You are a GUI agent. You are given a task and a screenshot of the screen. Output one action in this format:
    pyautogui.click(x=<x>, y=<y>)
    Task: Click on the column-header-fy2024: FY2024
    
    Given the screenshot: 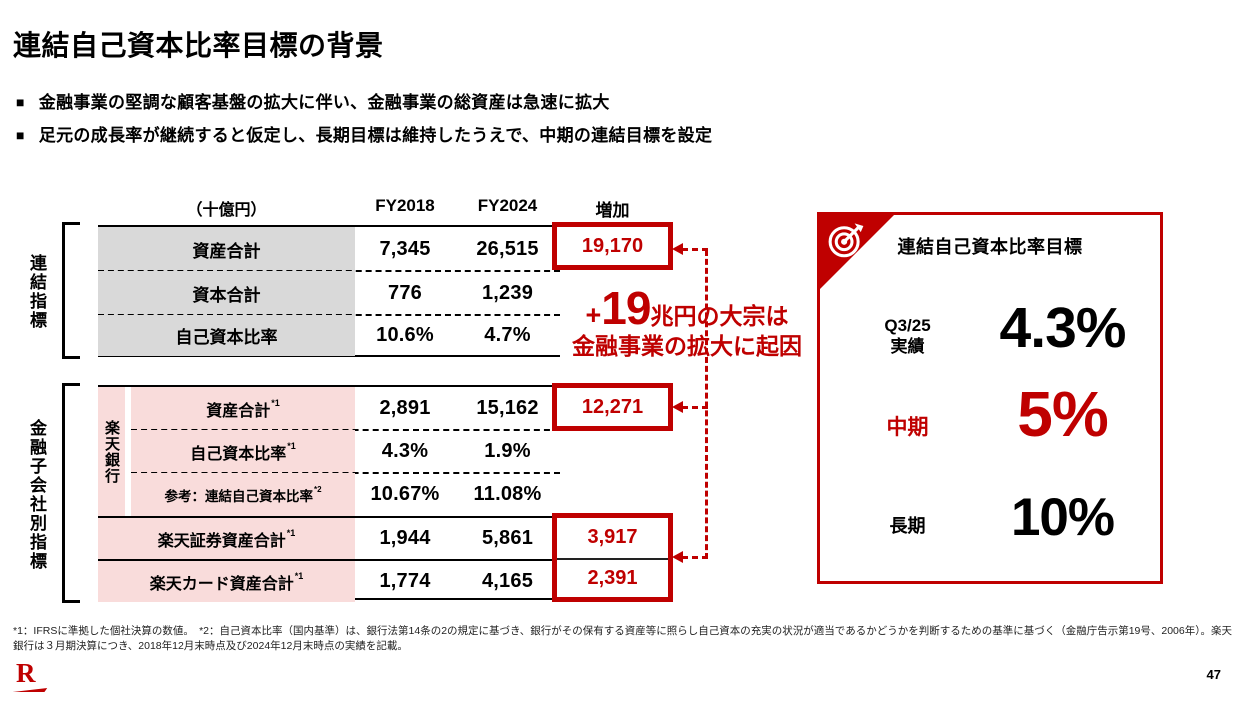 What is the action you would take?
    pyautogui.click(x=507, y=205)
    